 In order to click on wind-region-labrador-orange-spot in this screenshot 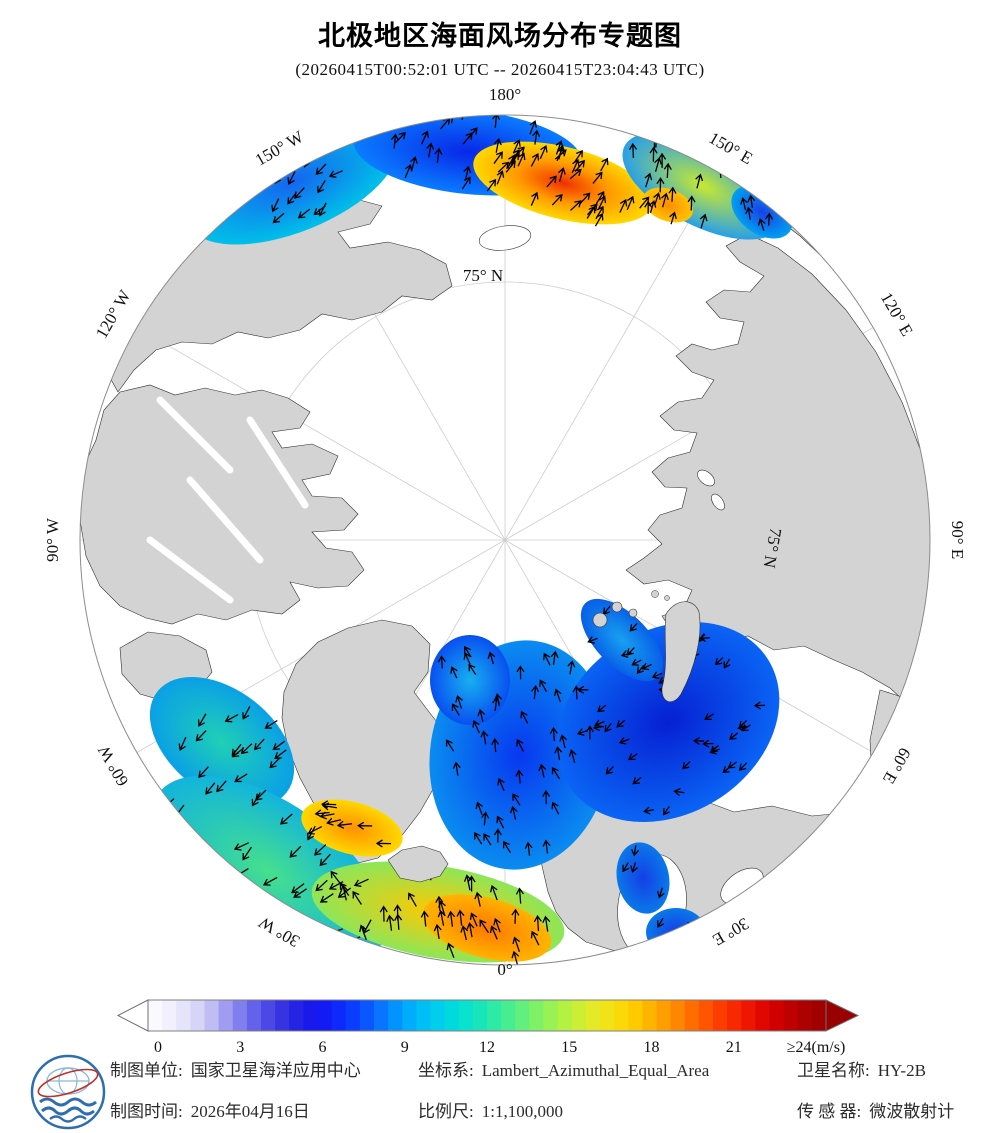, I will do `click(352, 828)`.